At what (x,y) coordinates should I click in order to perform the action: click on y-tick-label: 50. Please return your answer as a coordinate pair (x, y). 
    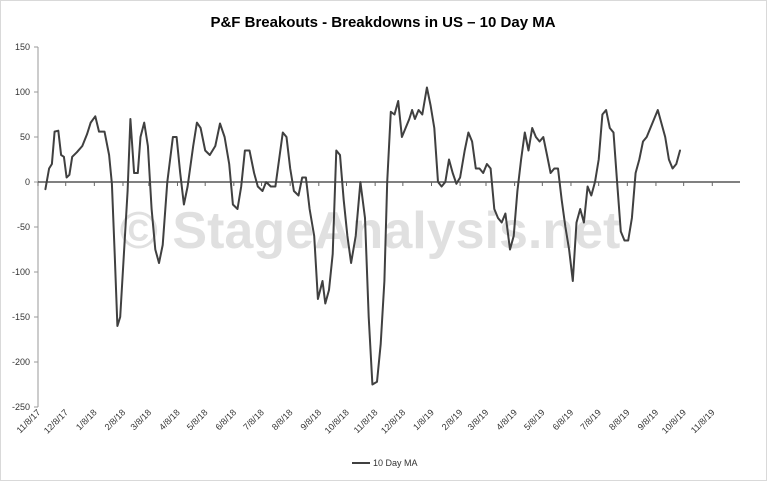
    Looking at the image, I should click on (25, 137).